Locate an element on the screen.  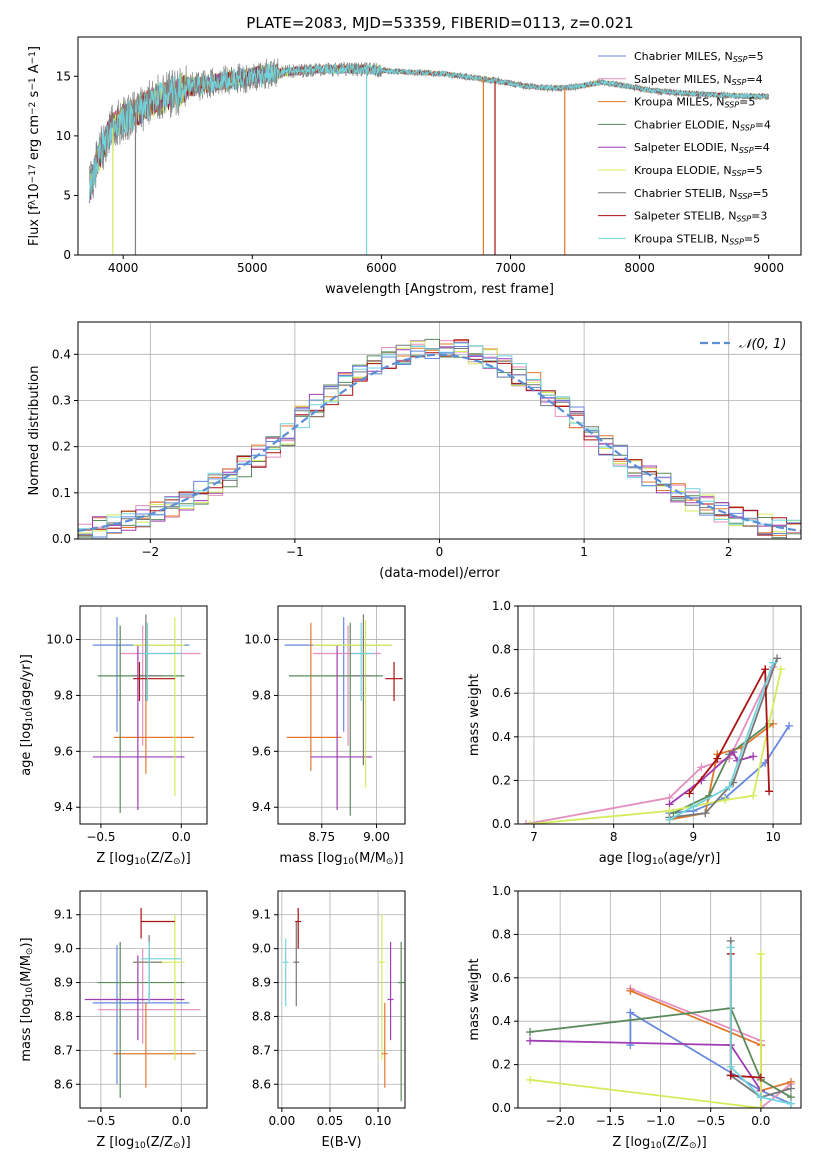
legend-text: =4 is located at coordinates (763, 124).